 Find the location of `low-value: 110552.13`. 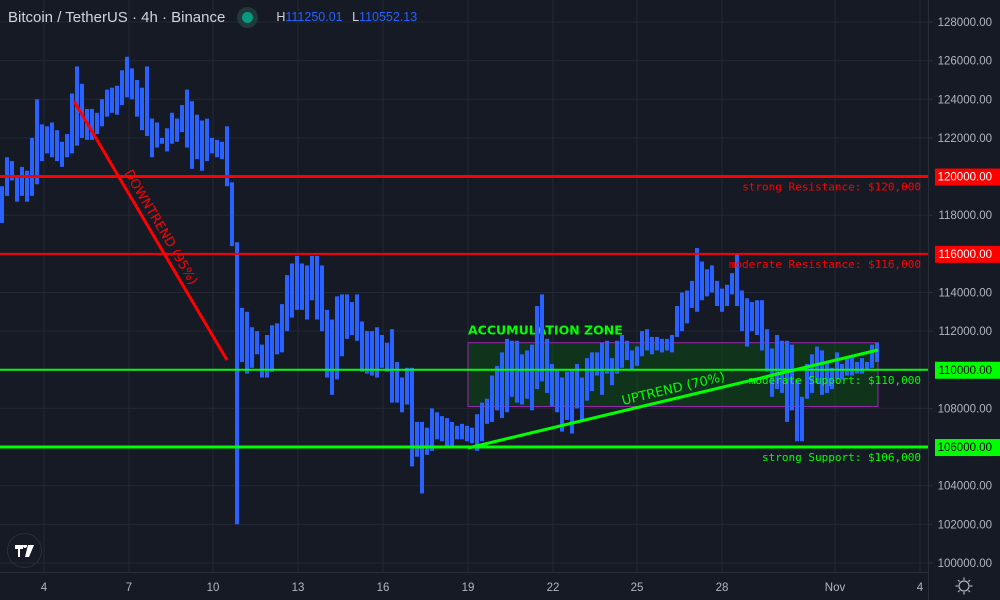

low-value: 110552.13 is located at coordinates (388, 17).